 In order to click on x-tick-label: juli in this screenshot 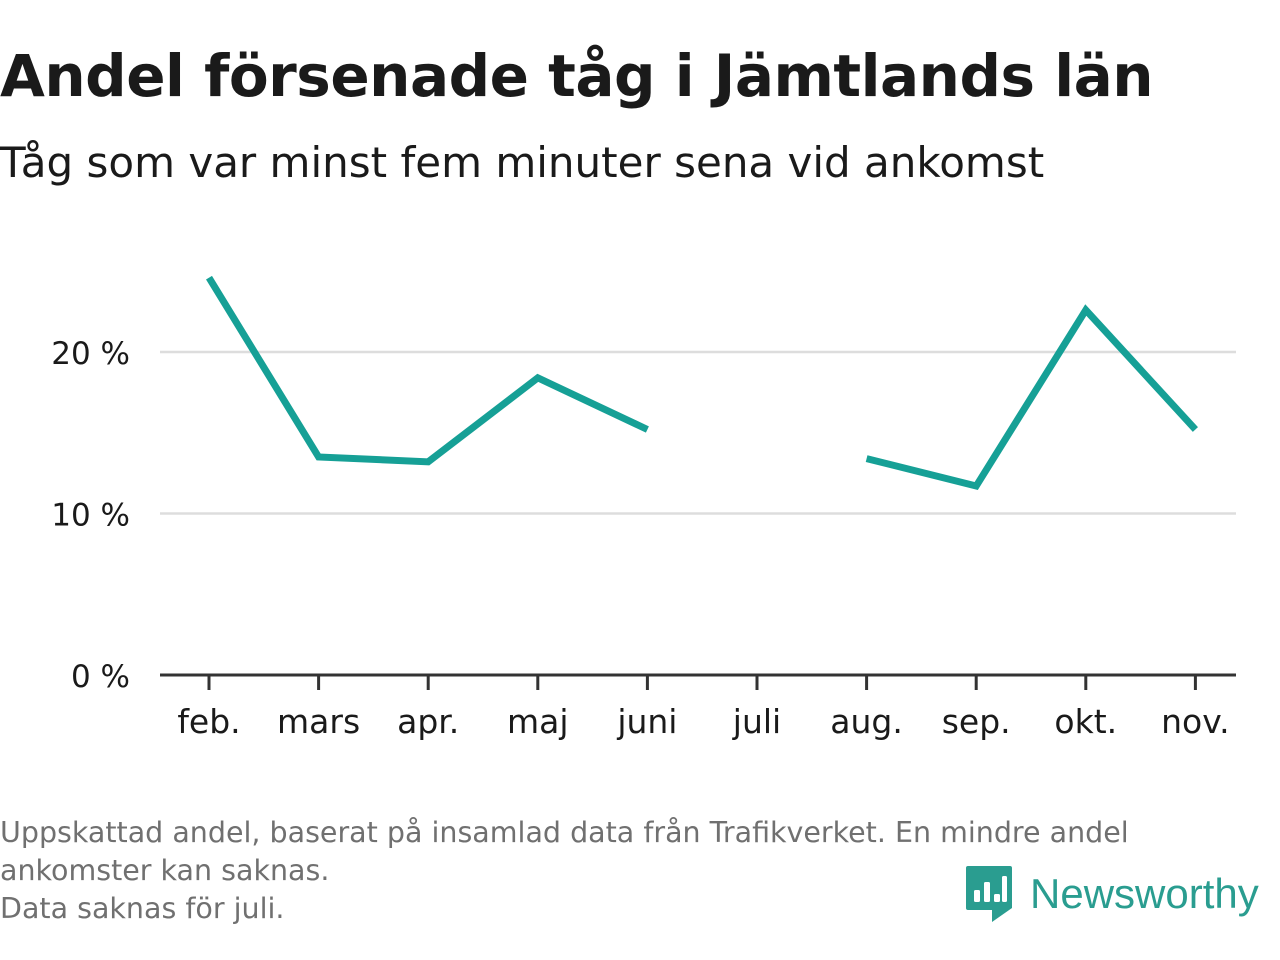, I will do `click(756, 721)`.